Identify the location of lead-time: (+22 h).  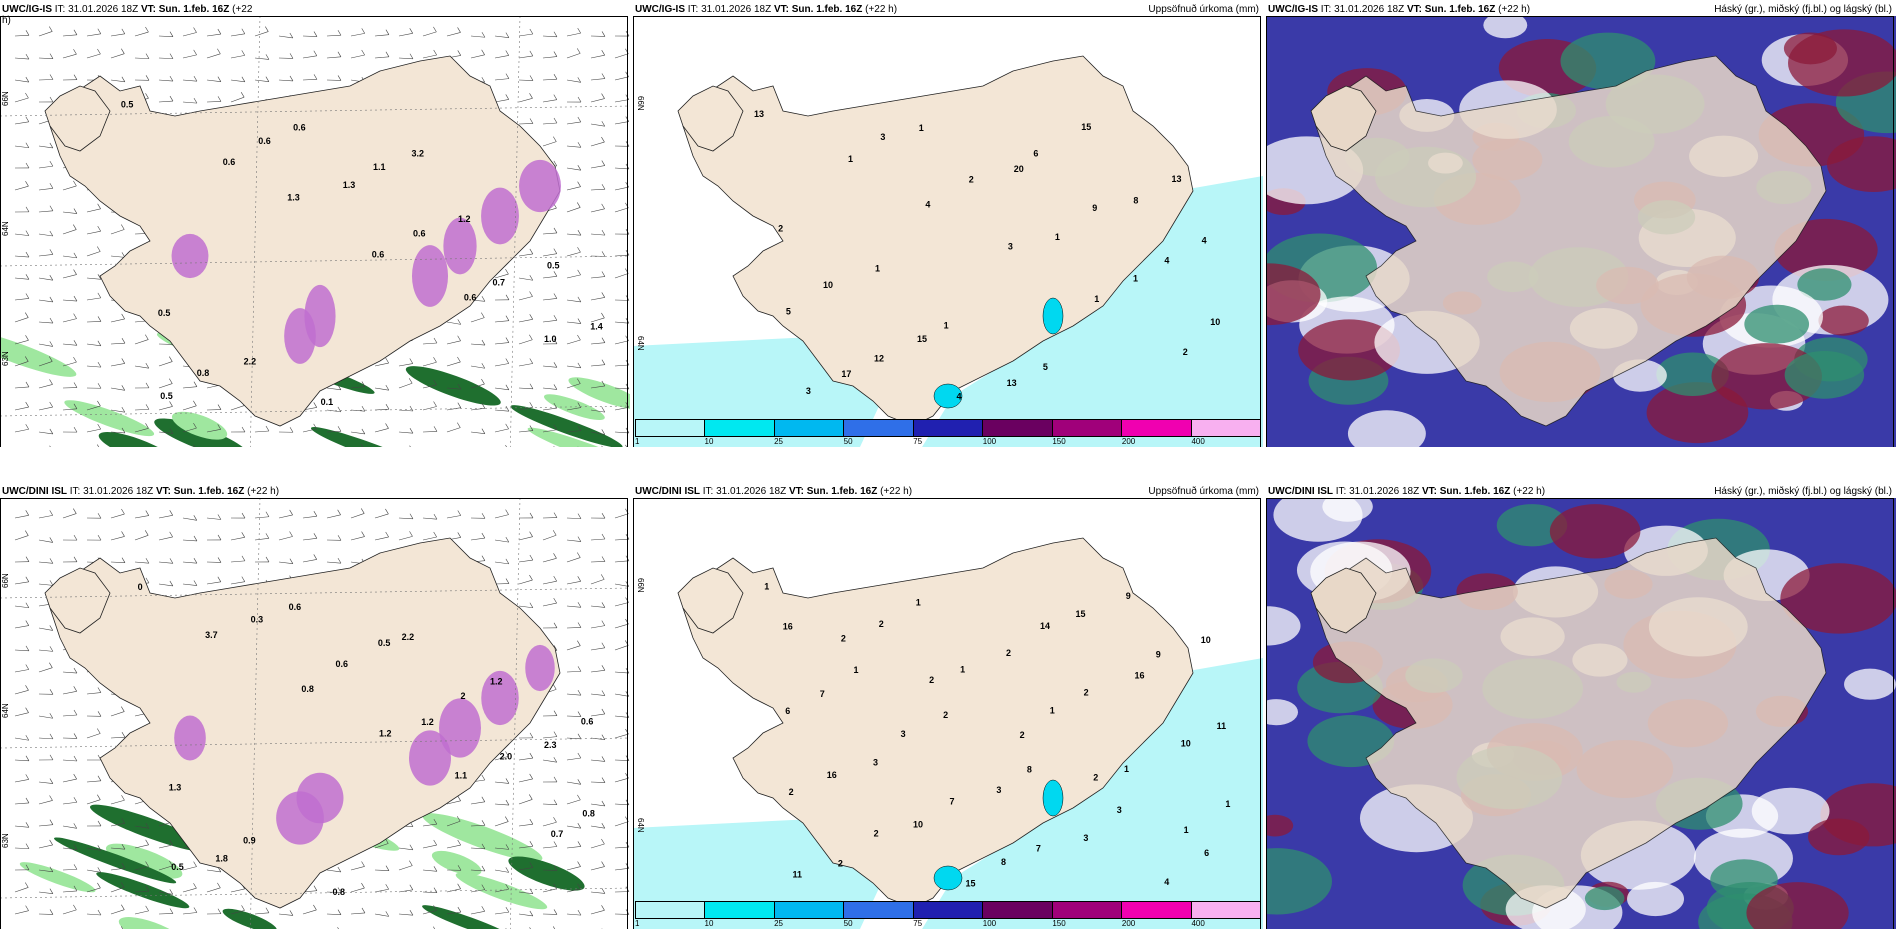
(896, 491).